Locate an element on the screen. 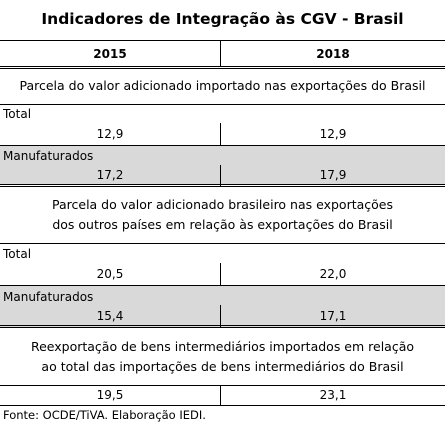  table-cell: 23,1 is located at coordinates (333, 395).